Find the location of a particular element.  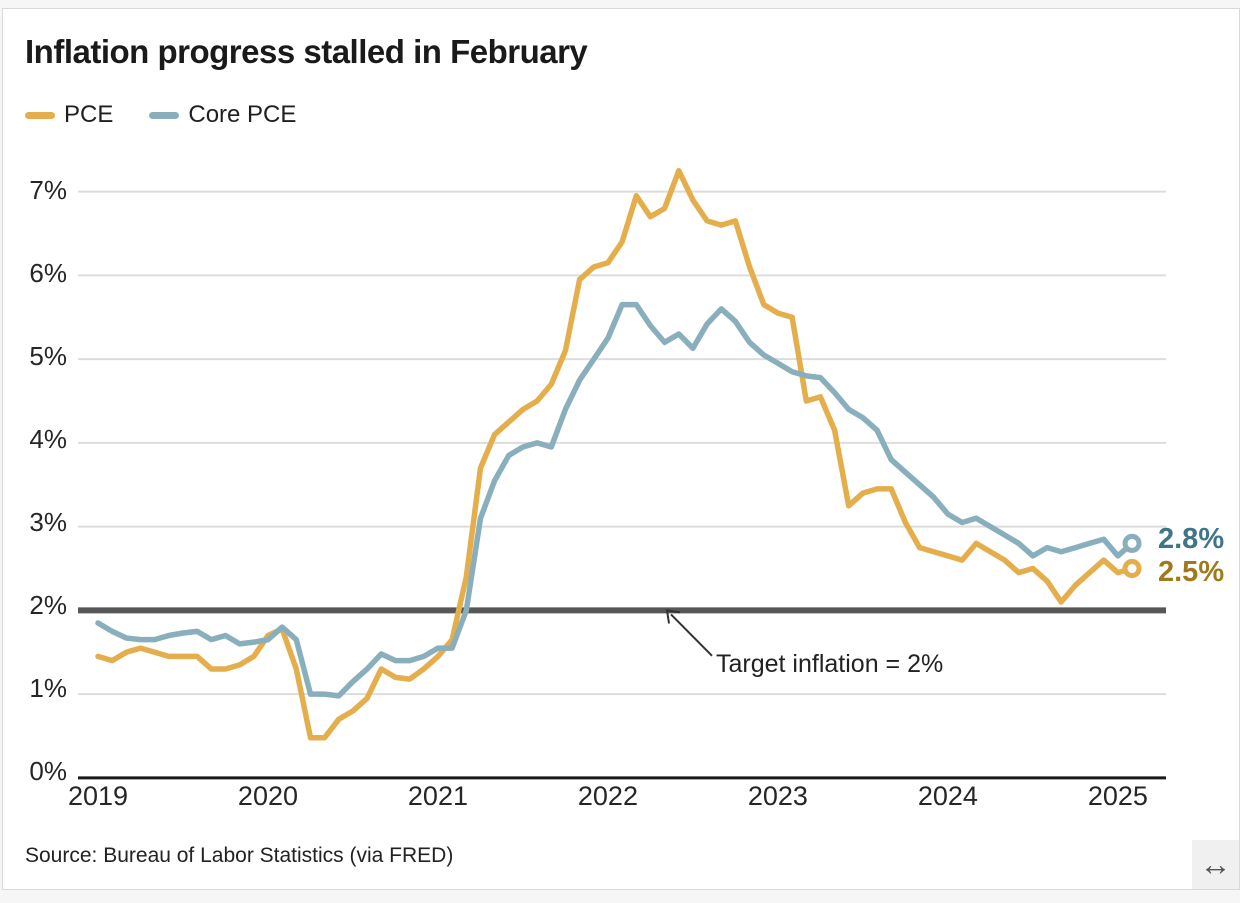

resize-width-button: ↔ is located at coordinates (1215, 864).